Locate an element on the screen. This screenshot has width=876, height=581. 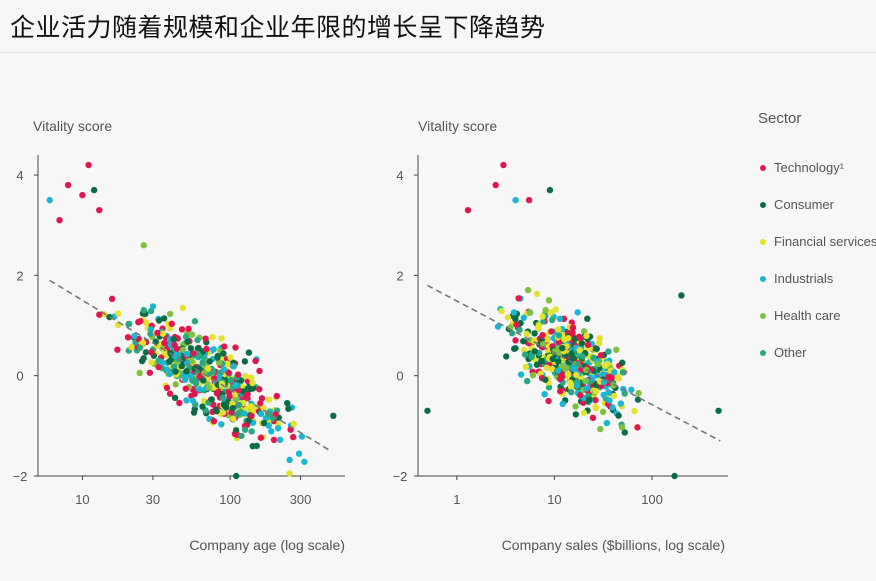
x-tick-label: 30 is located at coordinates (153, 499).